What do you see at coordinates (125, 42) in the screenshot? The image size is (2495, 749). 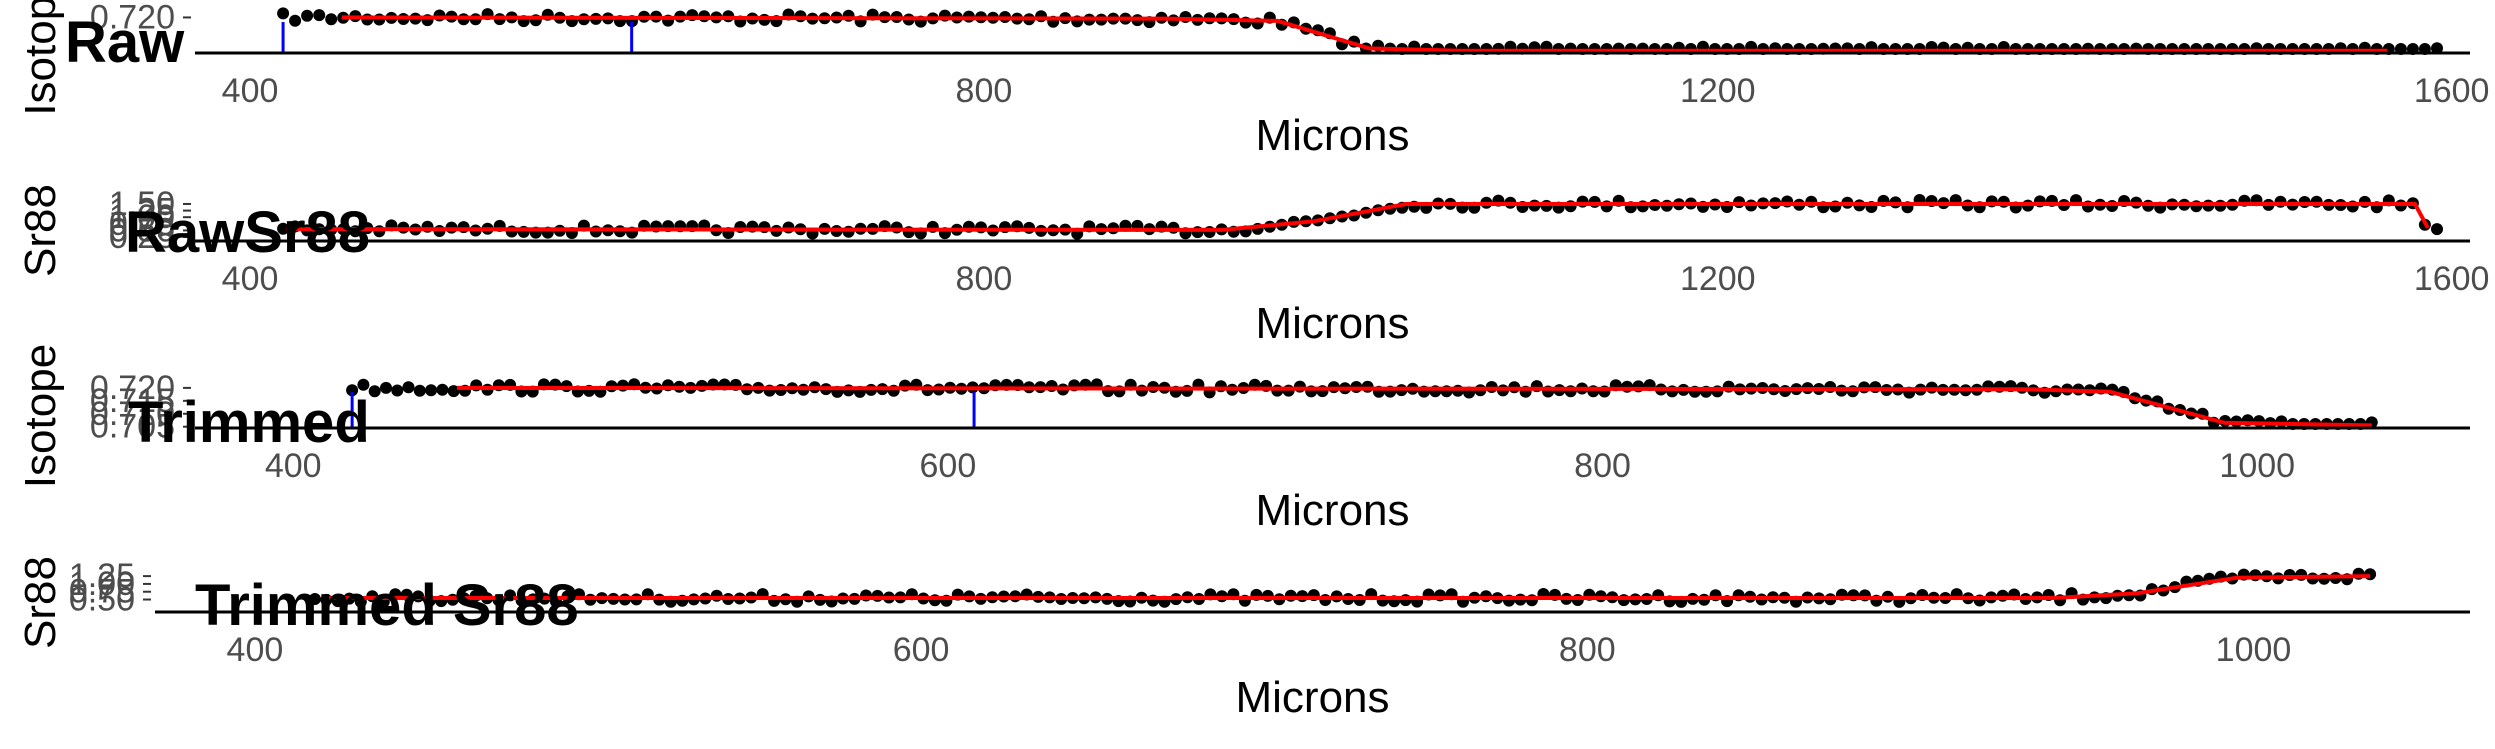 I see `panel-title: Raw` at bounding box center [125, 42].